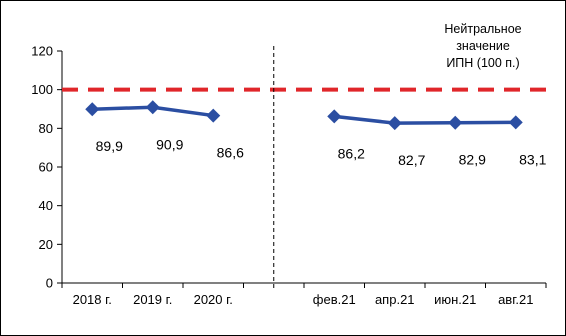 The height and width of the screenshot is (336, 566). Describe the element at coordinates (395, 299) in the screenshot. I see `x-tick-label: апр.21` at that location.